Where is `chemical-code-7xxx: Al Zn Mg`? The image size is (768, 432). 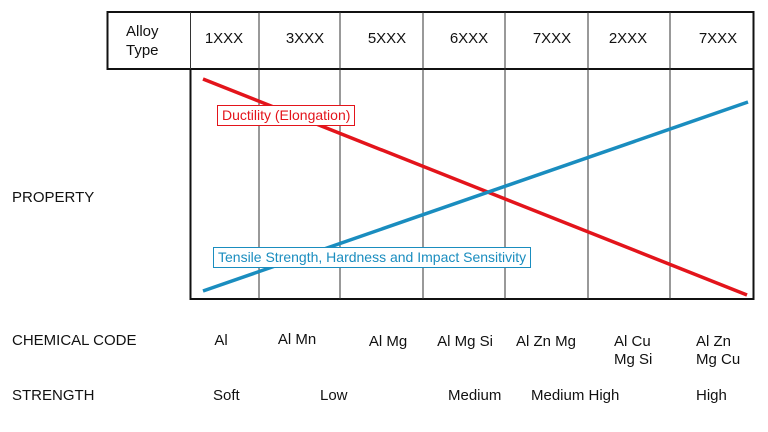 chemical-code-7xxx: Al Zn Mg is located at coordinates (546, 341).